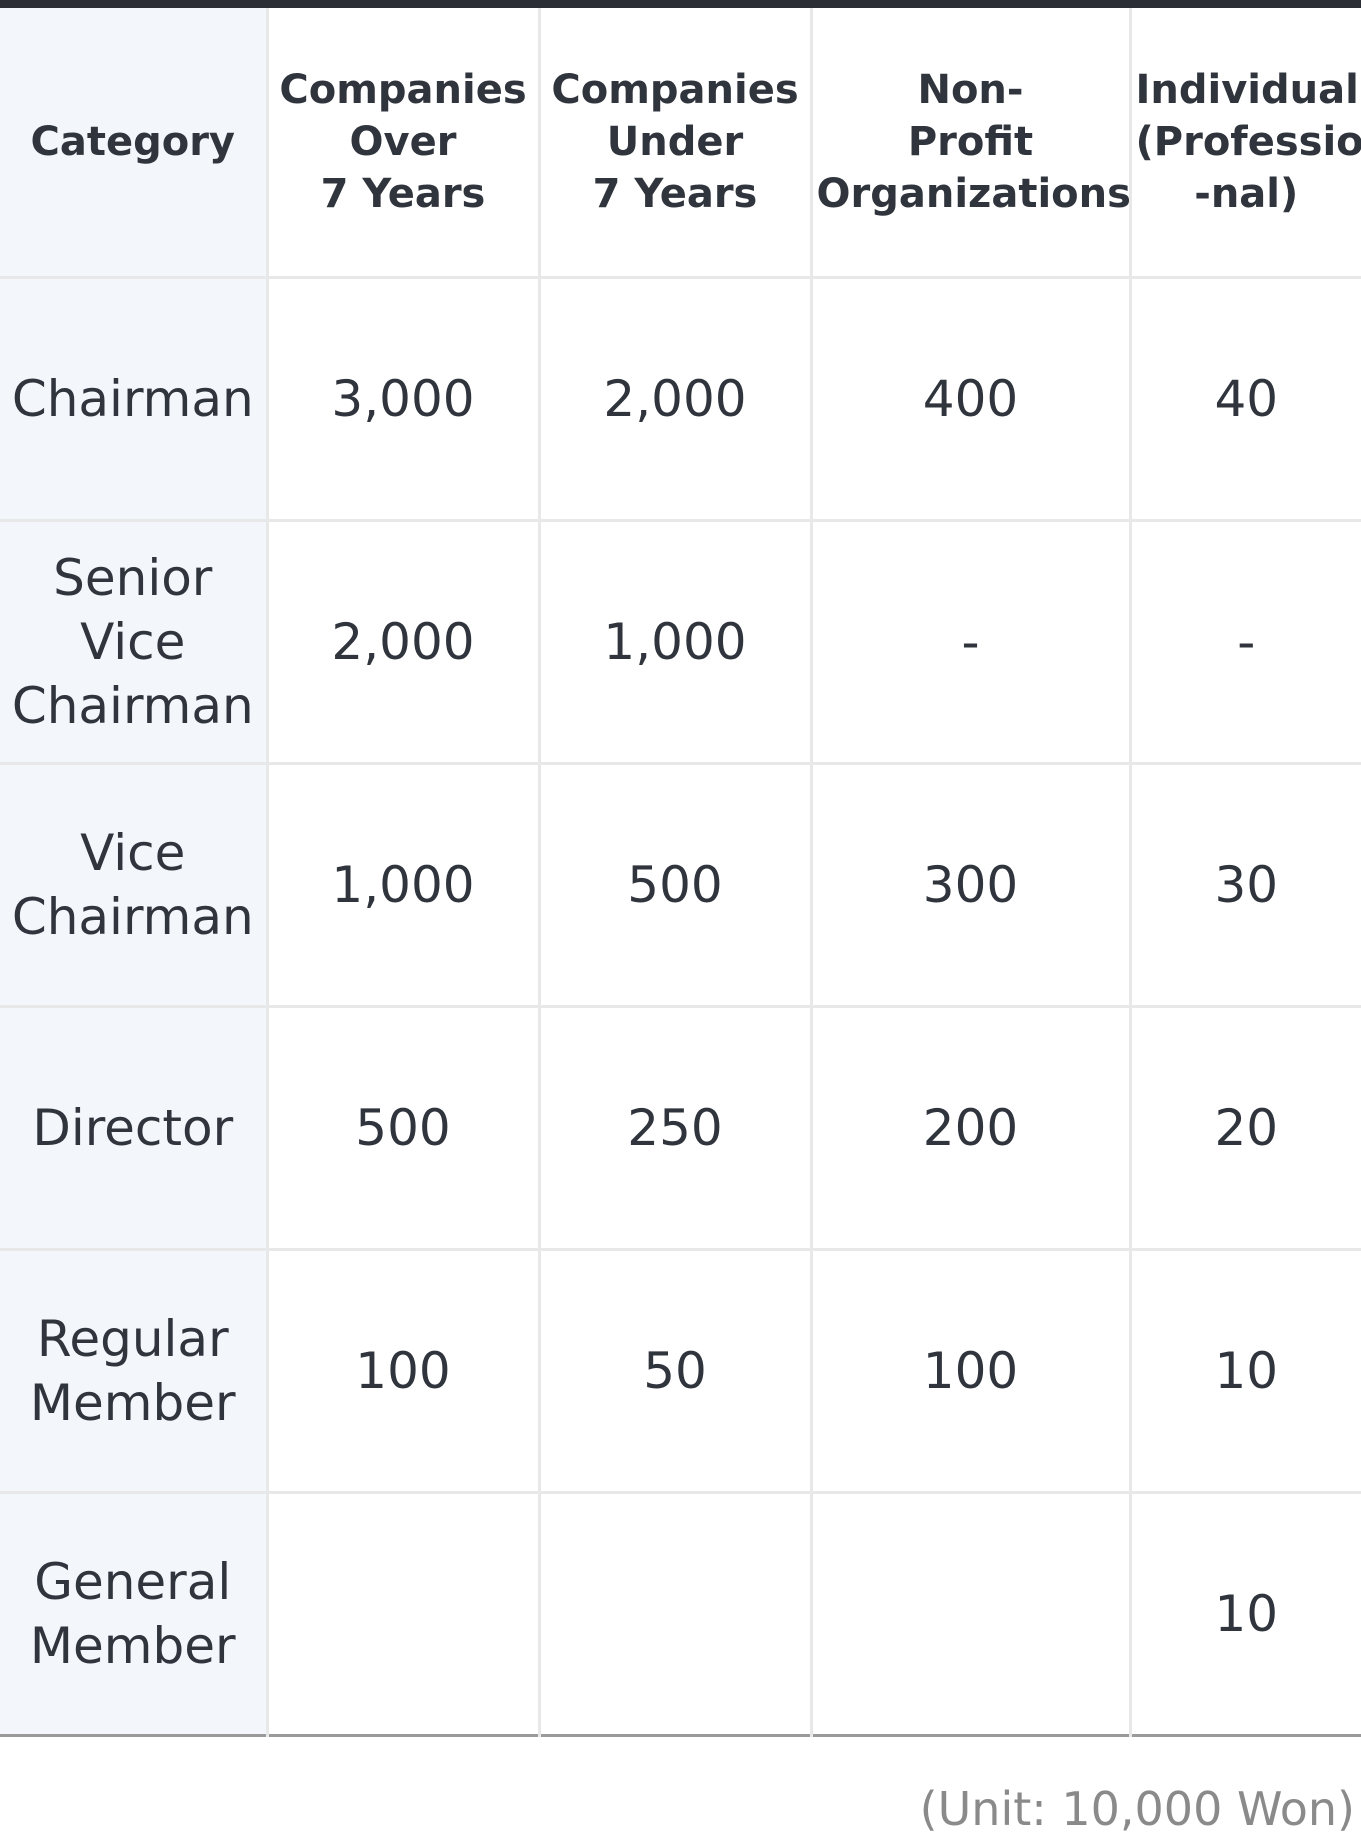 Image resolution: width=1361 pixels, height=1844 pixels. I want to click on header-cell: Individual (Professio -nal), so click(1244, 140).